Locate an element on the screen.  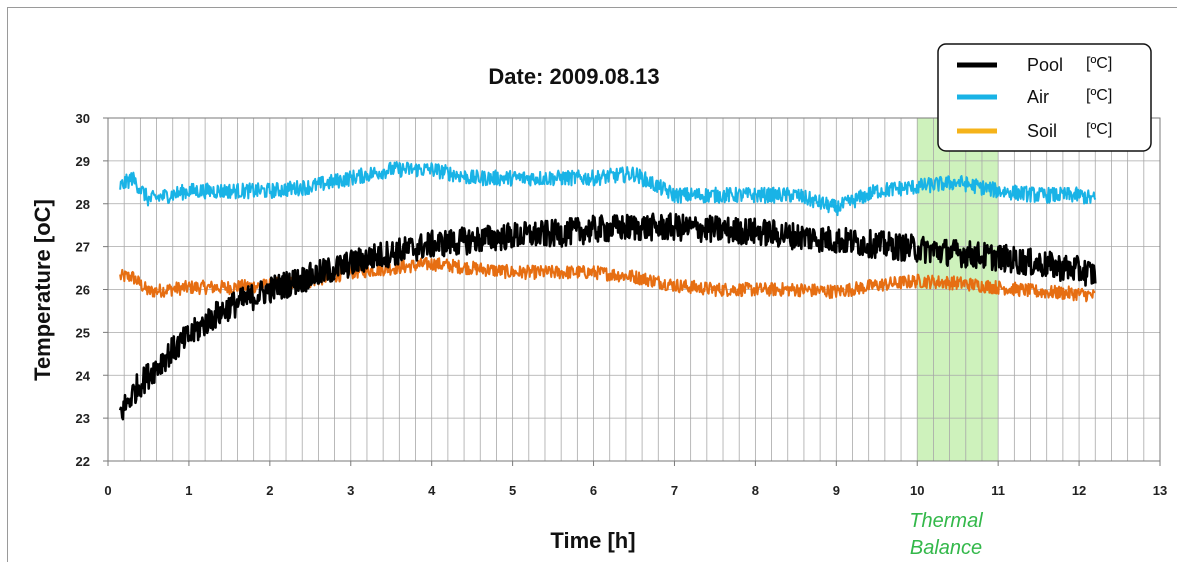
x-tick-label: 5 is located at coordinates (512, 490).